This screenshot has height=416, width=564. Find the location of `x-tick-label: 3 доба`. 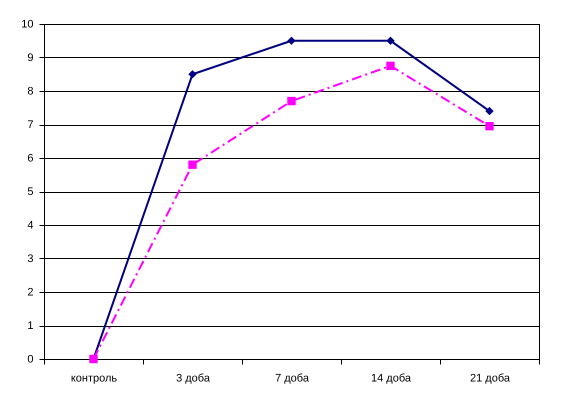

x-tick-label: 3 доба is located at coordinates (193, 378).